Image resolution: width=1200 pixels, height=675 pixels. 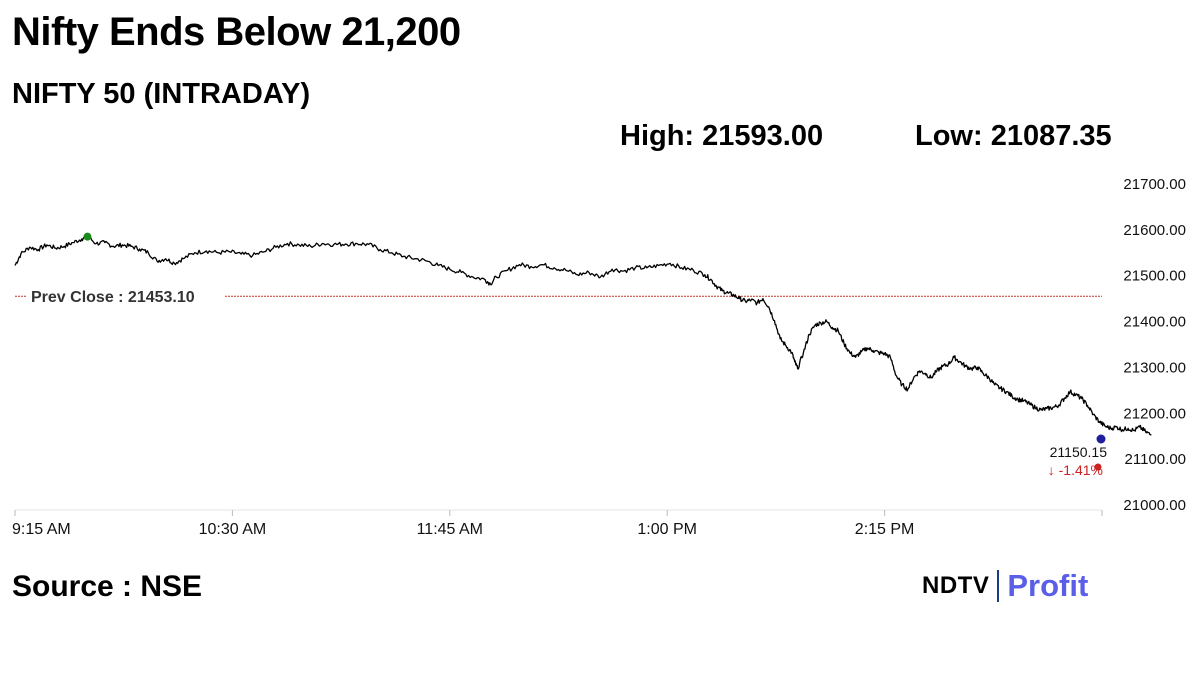 I want to click on x-tick-label: 11:45 AM, so click(x=450, y=529).